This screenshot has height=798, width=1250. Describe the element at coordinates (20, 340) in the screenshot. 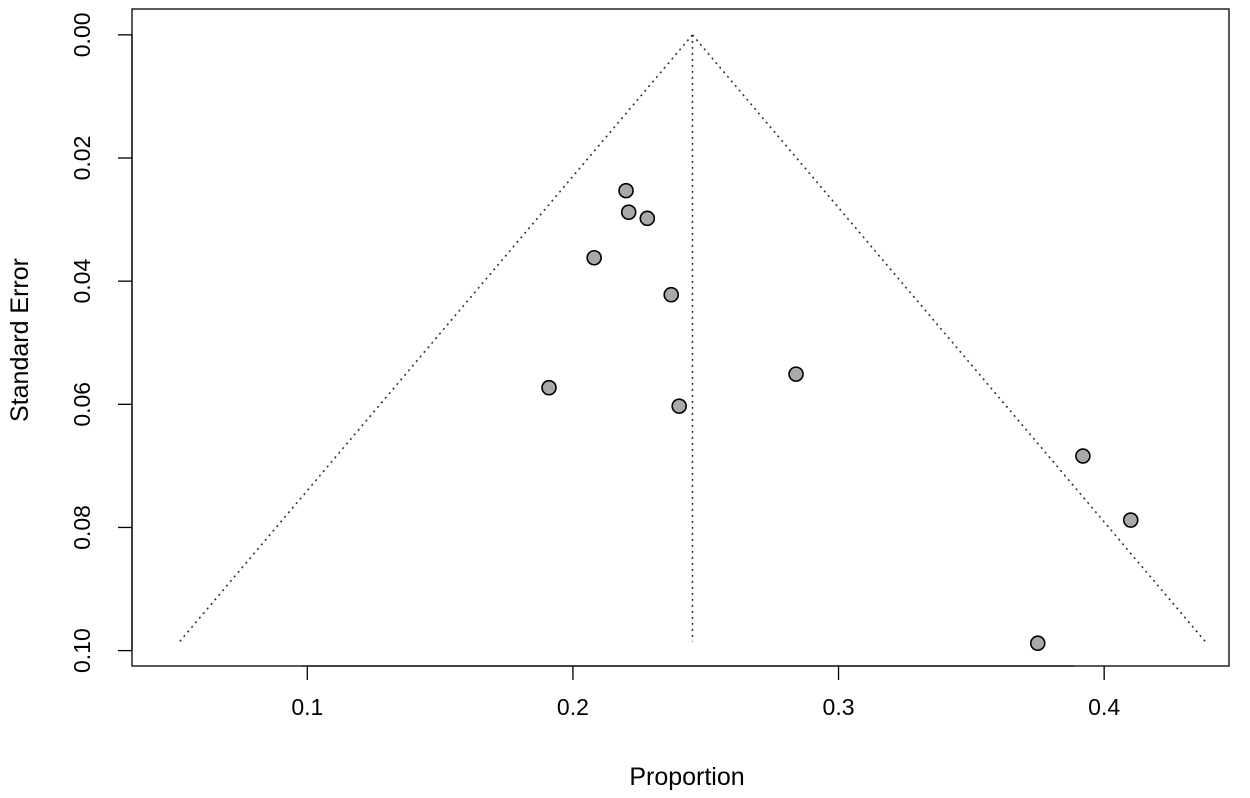

I see `y-axis-title: Standard Error` at that location.